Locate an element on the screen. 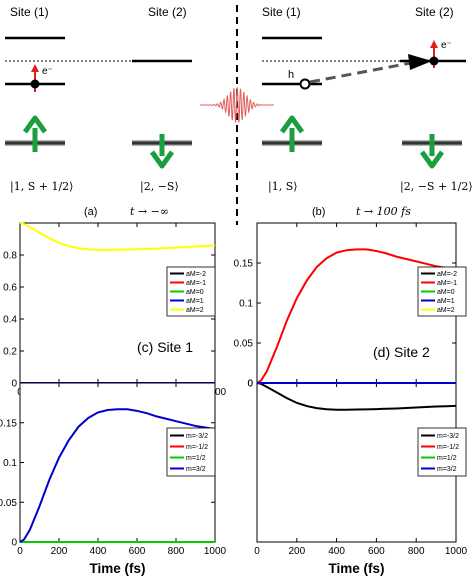 This screenshot has width=473, height=585. right-time-label: t → 100 fs is located at coordinates (383, 211).